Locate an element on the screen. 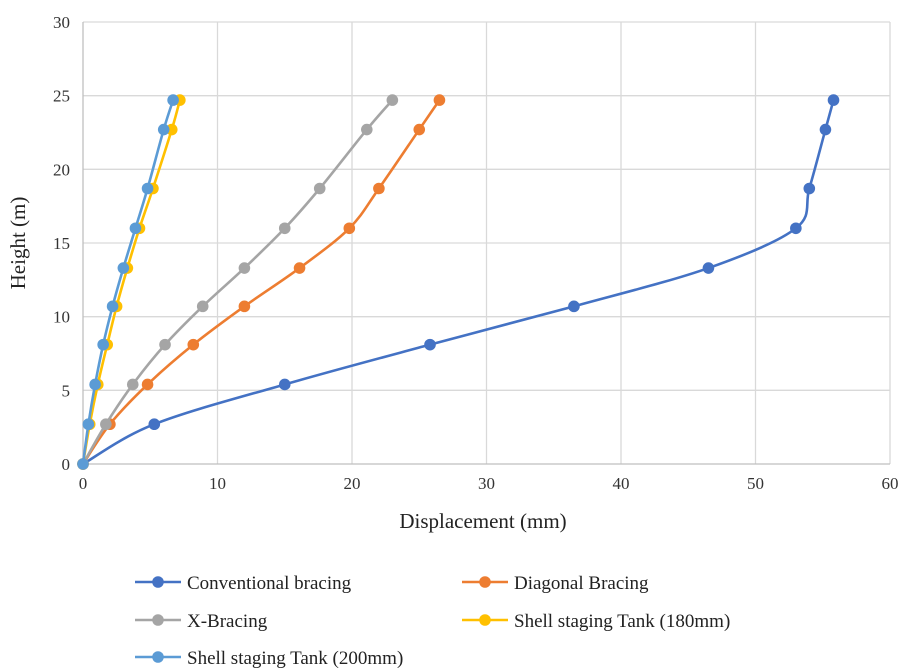 Image resolution: width=904 pixels, height=668 pixels. legend-label: Shell staging Tank (180mm) is located at coordinates (622, 621).